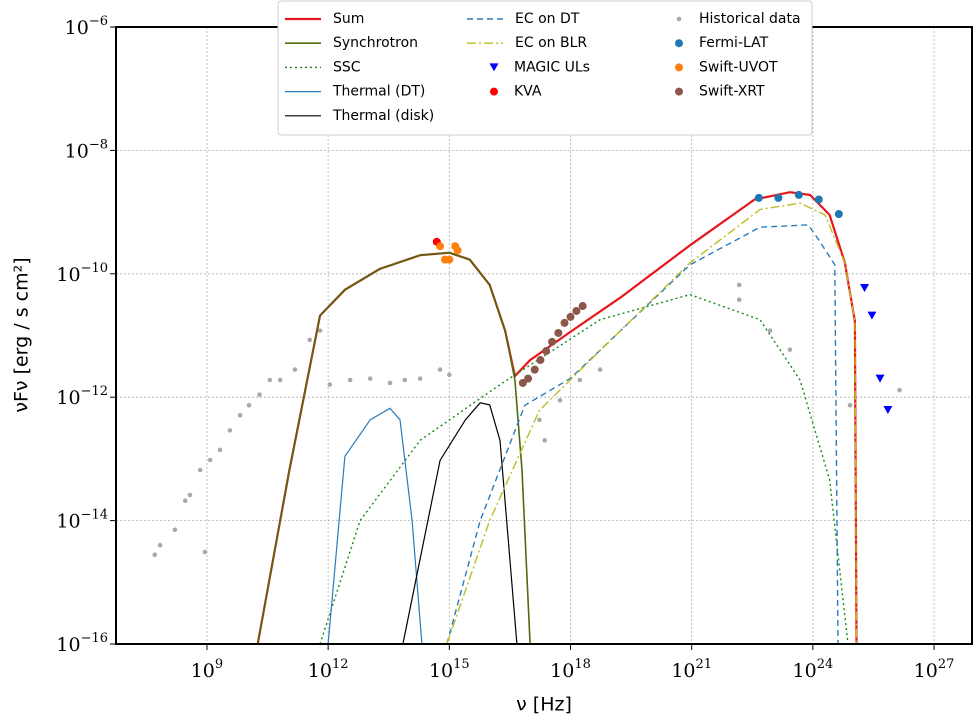 This screenshot has width=973, height=726. Describe the element at coordinates (547, 19) in the screenshot. I see `legend-label: EC on DT` at that location.